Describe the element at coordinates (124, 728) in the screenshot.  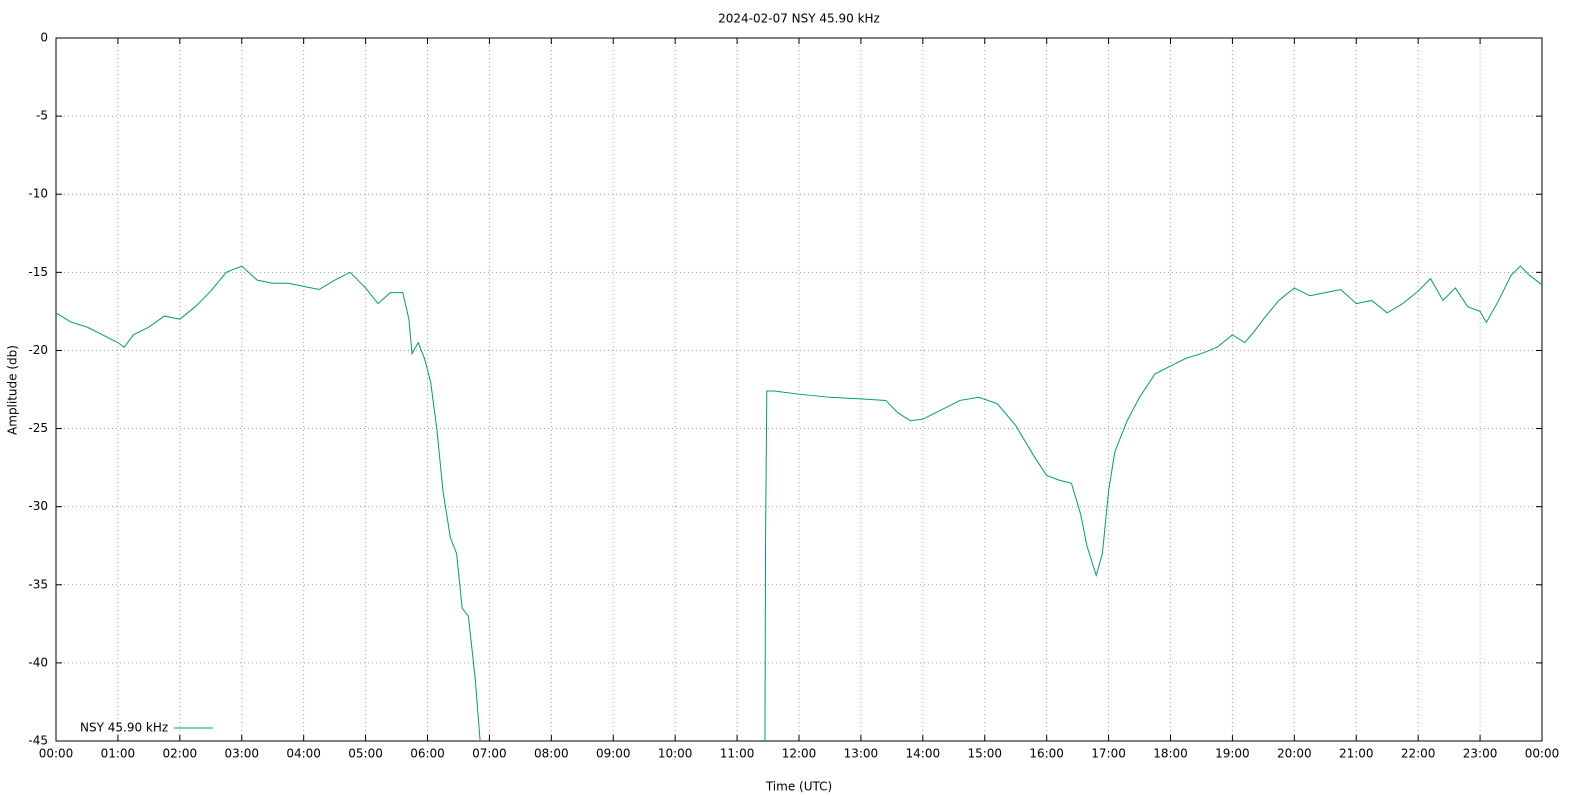
I see `legend-label: NSY 45.90 kHz` at that location.